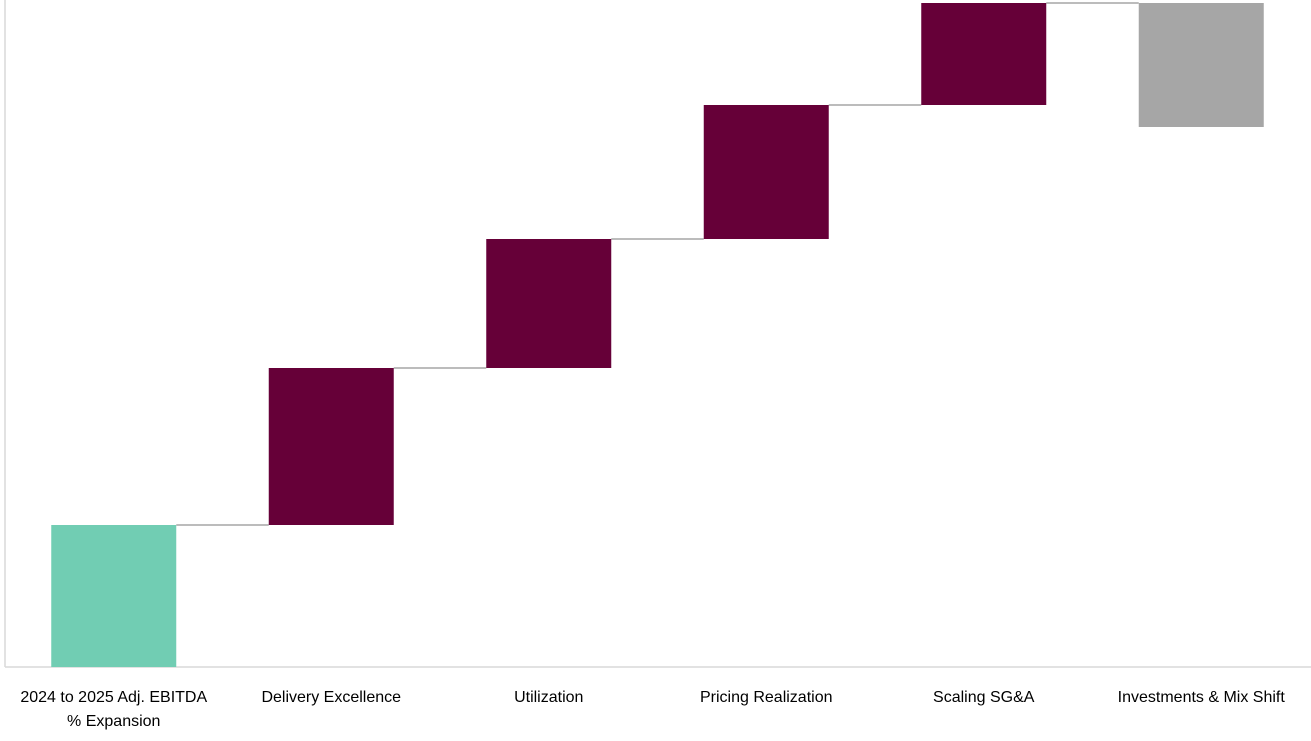 Image resolution: width=1311 pixels, height=741 pixels. Describe the element at coordinates (766, 697) in the screenshot. I see `x-tick-label: Pricing Realization` at that location.